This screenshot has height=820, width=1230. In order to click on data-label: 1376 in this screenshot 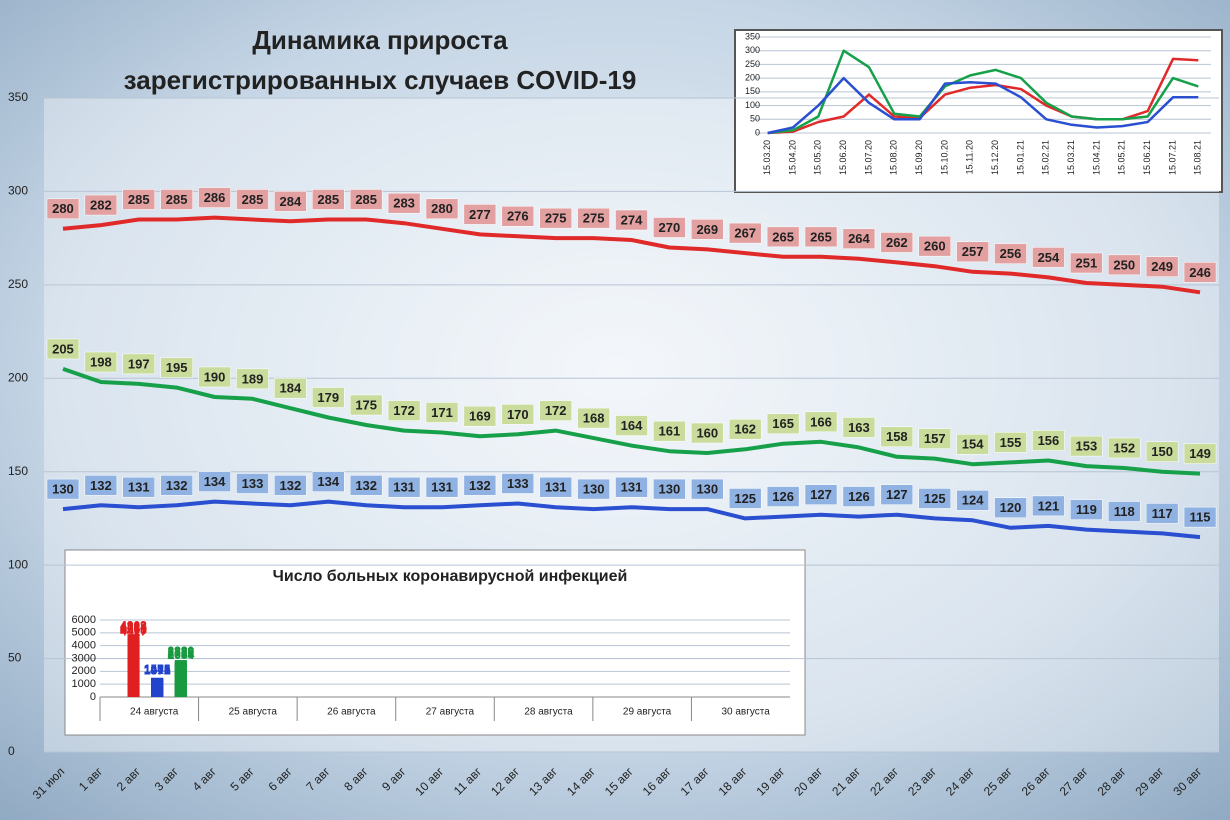, I will do `click(157, 671)`.